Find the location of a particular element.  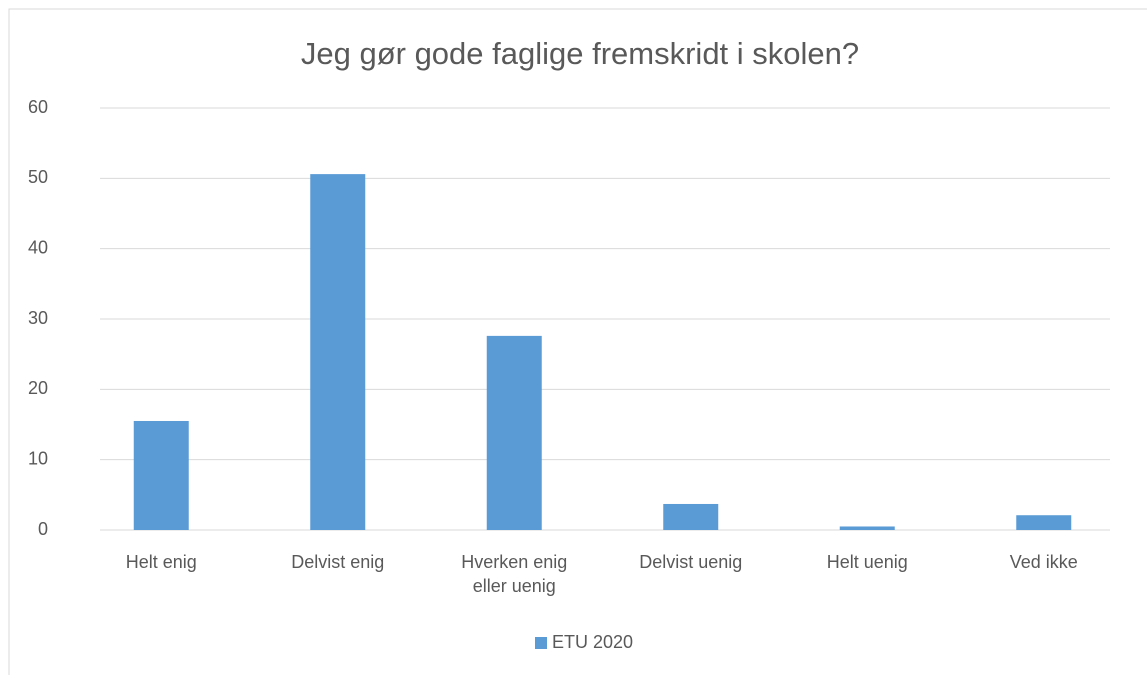

legend-item: ETU 2020 is located at coordinates (584, 642).